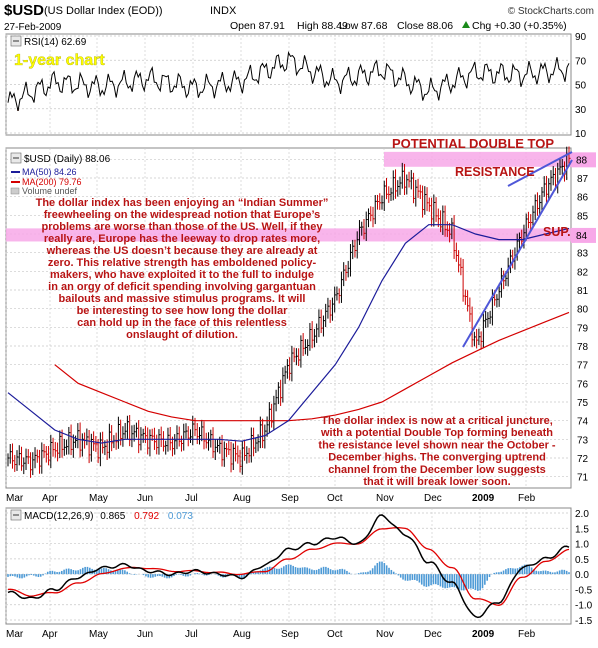 This screenshot has height=648, width=598. I want to click on support-tag-text: 84, so click(582, 236).